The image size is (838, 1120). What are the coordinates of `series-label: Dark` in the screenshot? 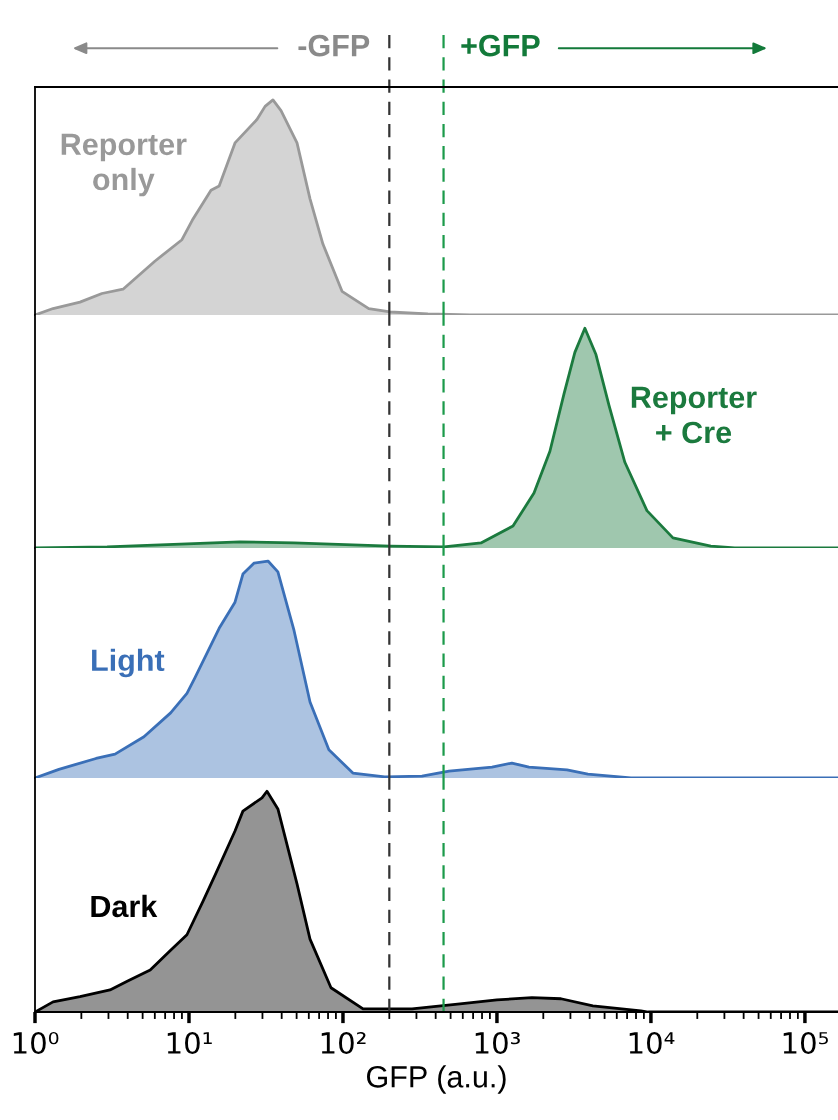 It's located at (124, 906).